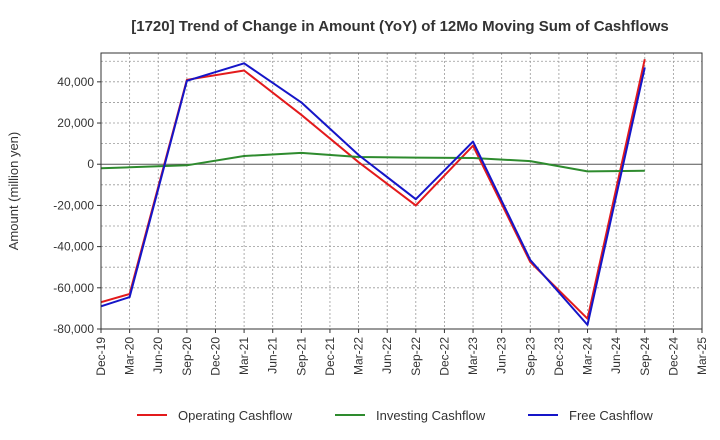 This screenshot has height=440, width=720. I want to click on x-tick-label: Jun-20, so click(158, 355).